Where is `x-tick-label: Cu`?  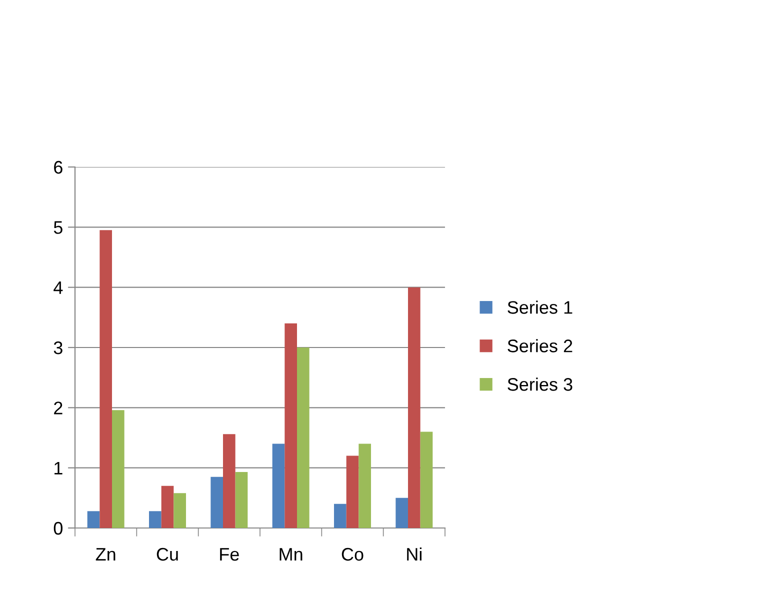 x-tick-label: Cu is located at coordinates (167, 554).